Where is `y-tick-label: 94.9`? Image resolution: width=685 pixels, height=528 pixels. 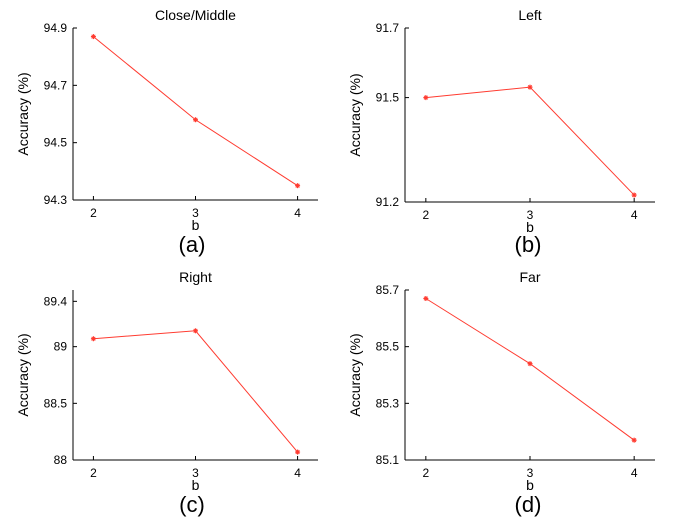 y-tick-label: 94.9 is located at coordinates (56, 28).